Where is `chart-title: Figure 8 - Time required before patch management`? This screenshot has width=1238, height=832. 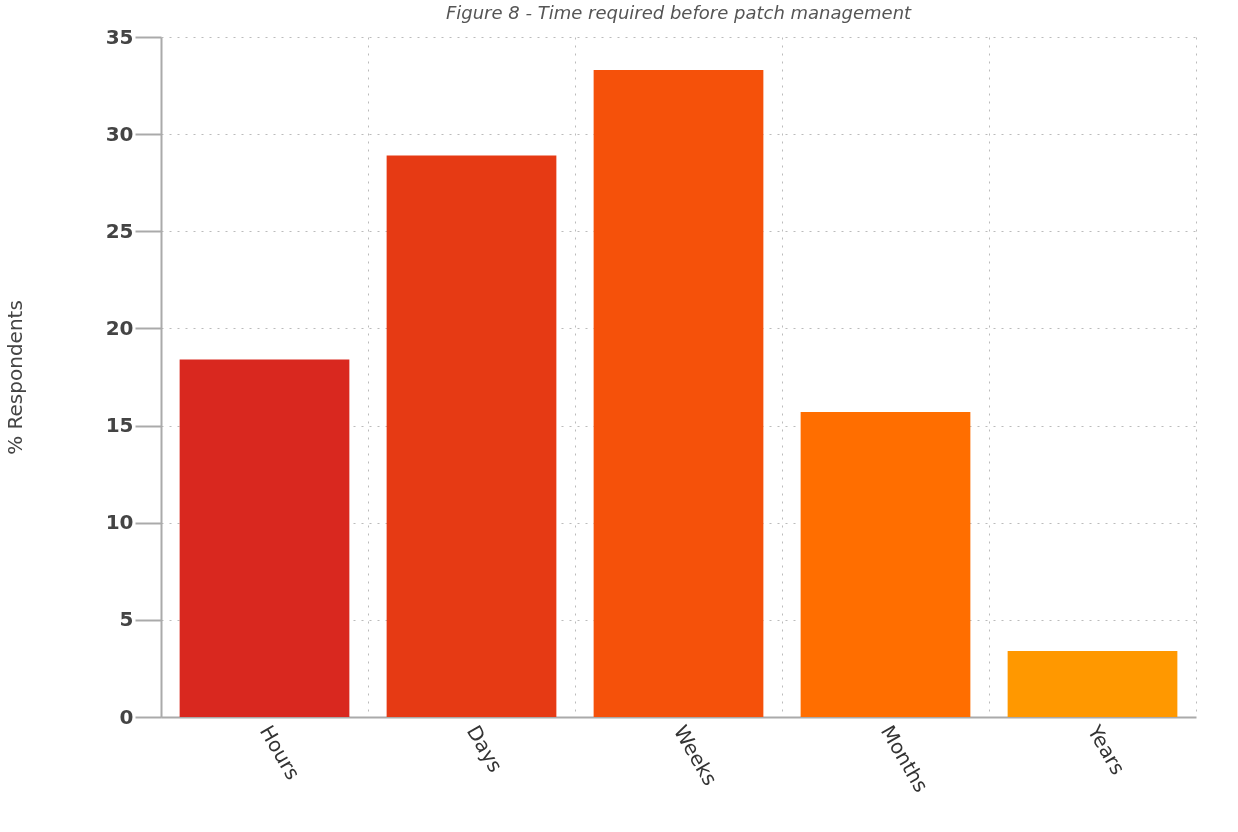
chart-title: Figure 8 - Time required before patch management is located at coordinates (679, 12).